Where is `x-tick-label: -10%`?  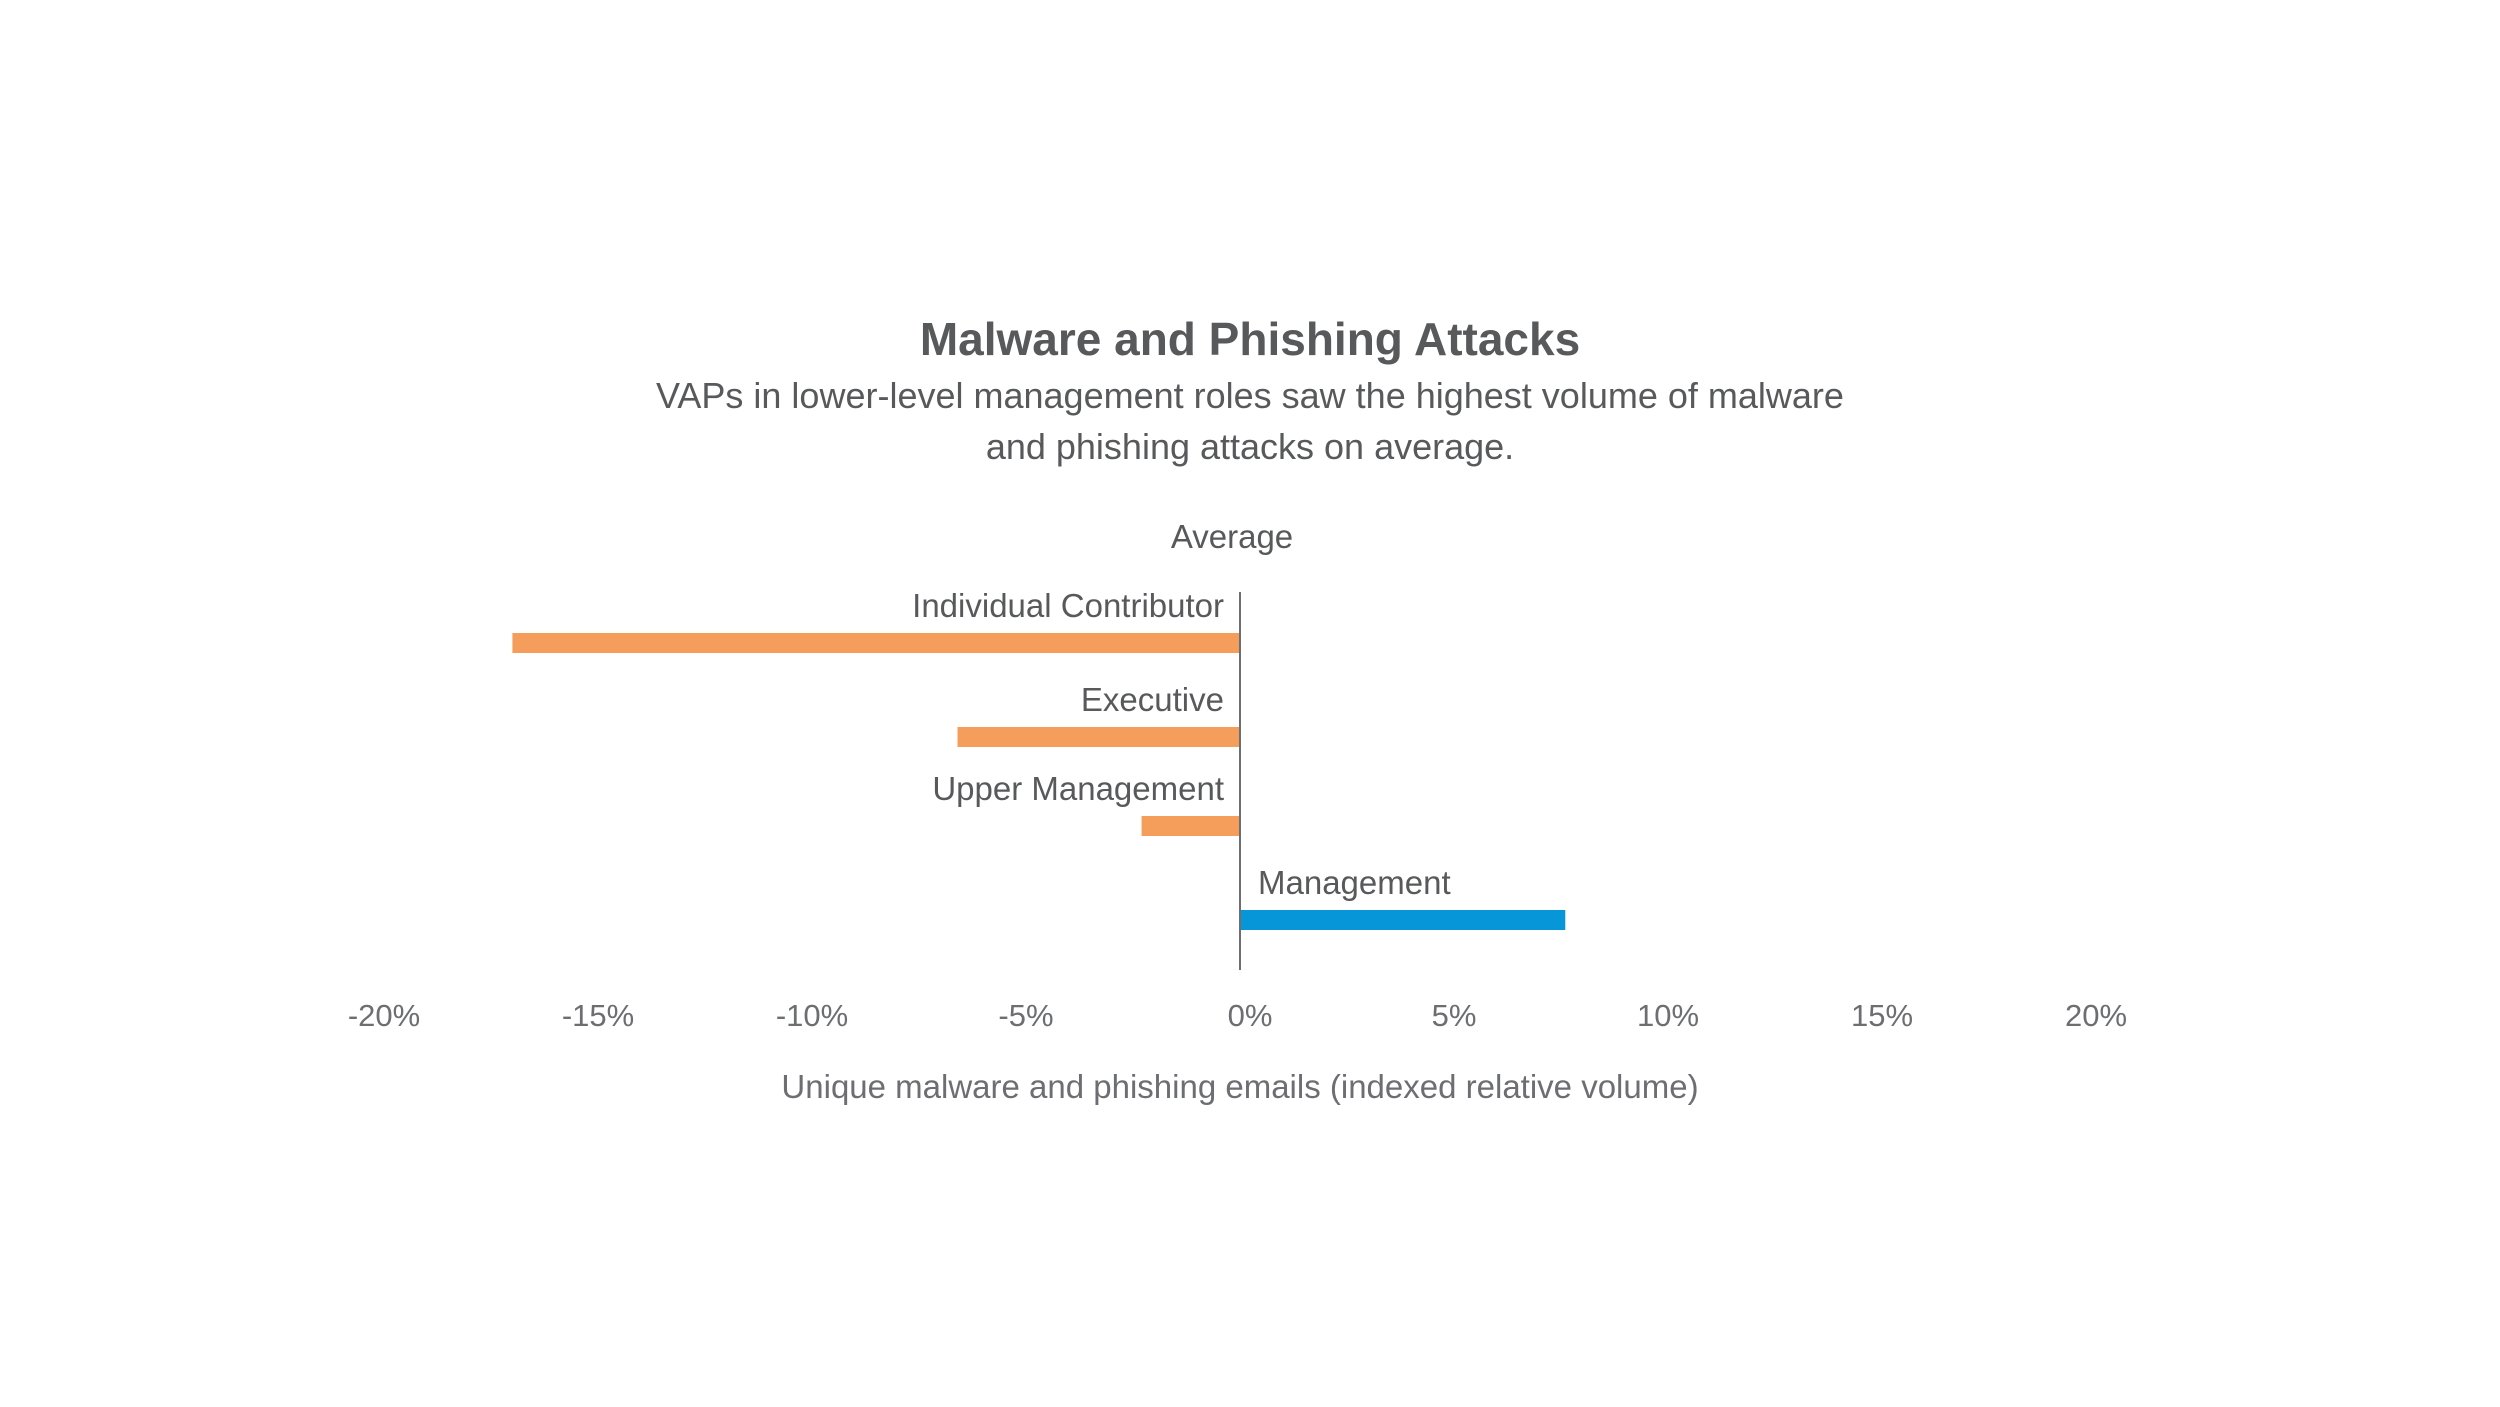 x-tick-label: -10% is located at coordinates (812, 1015).